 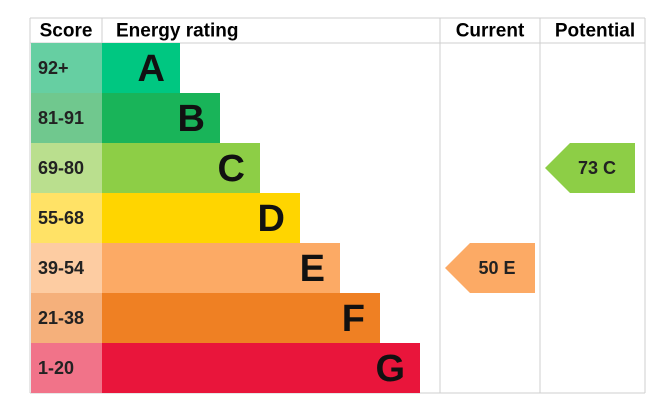 I want to click on rating-letter: B, so click(x=191, y=119).